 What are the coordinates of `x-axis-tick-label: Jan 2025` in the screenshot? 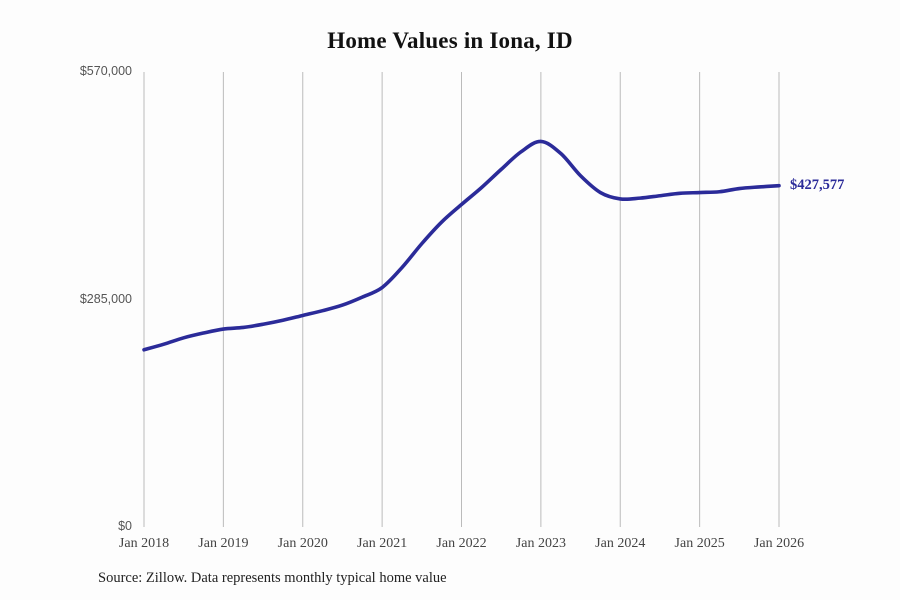 It's located at (699, 543).